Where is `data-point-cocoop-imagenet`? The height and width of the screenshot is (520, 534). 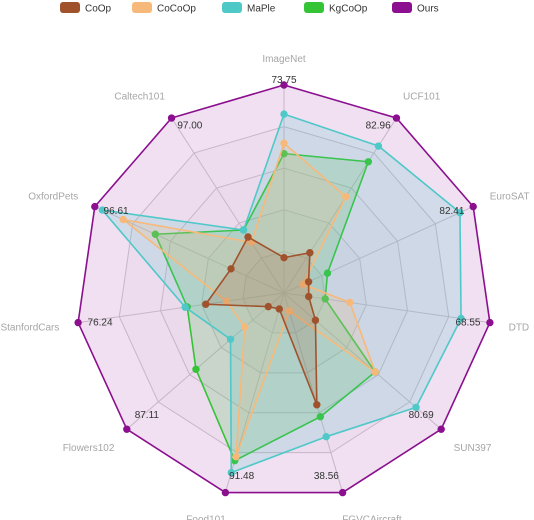 data-point-cocoop-imagenet is located at coordinates (284, 143).